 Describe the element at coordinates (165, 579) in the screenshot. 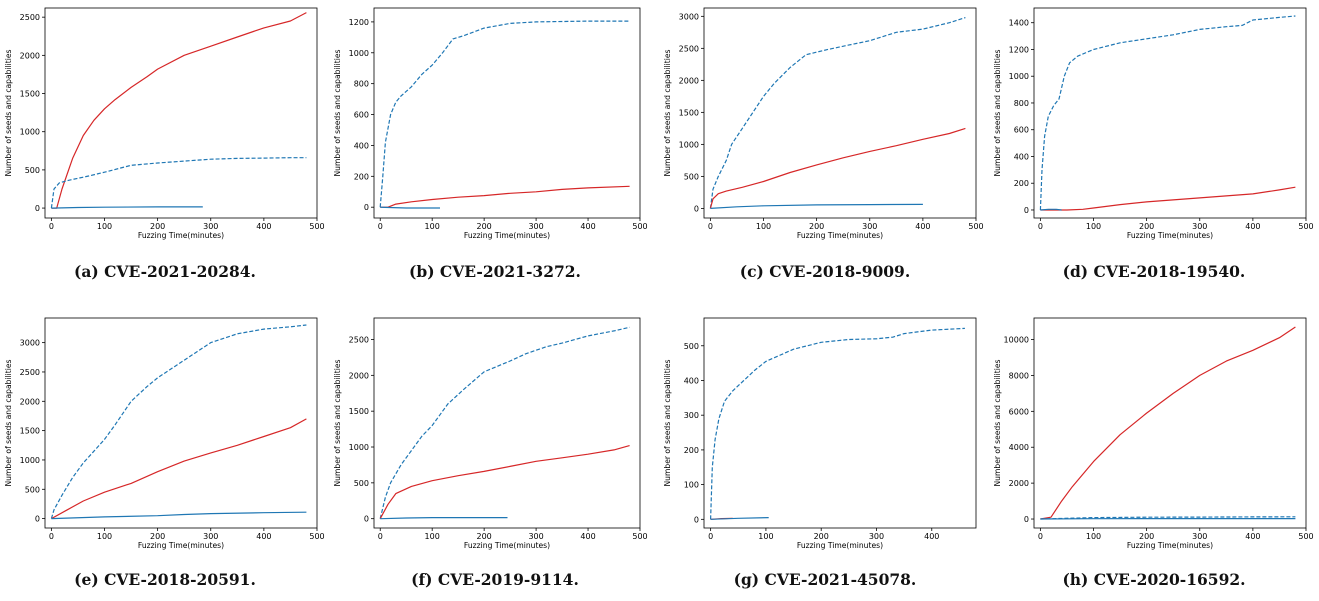

I see `caption-e: (e) CVE-2018-20591.` at that location.